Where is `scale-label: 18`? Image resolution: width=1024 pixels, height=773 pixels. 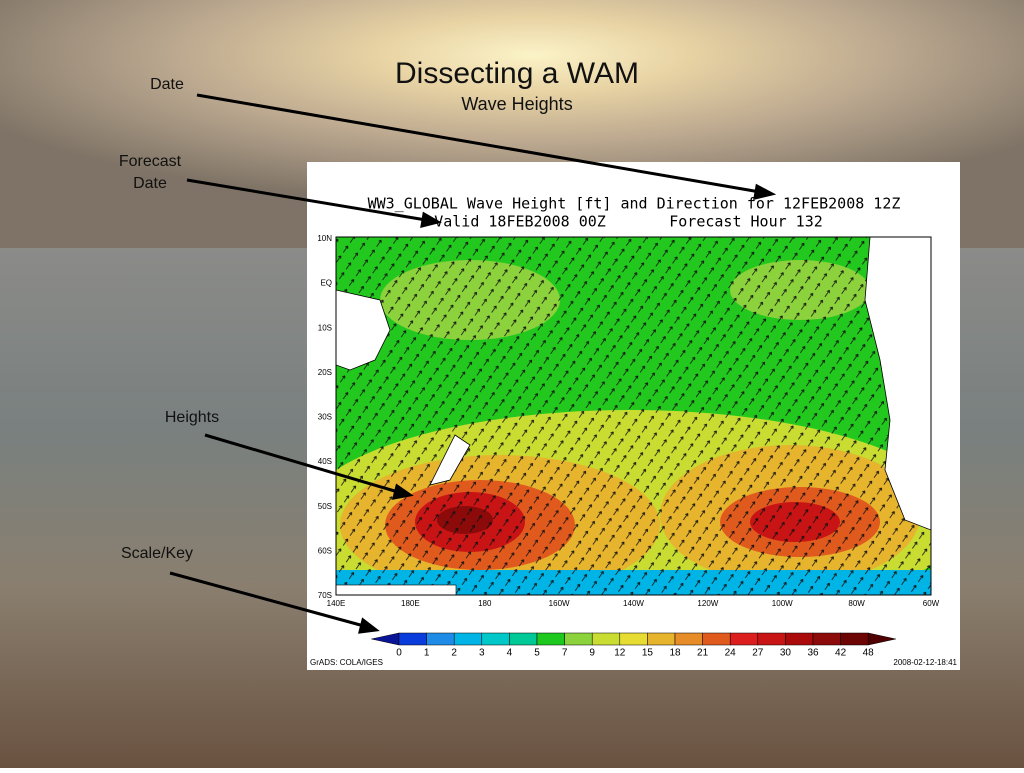 scale-label: 18 is located at coordinates (675, 653).